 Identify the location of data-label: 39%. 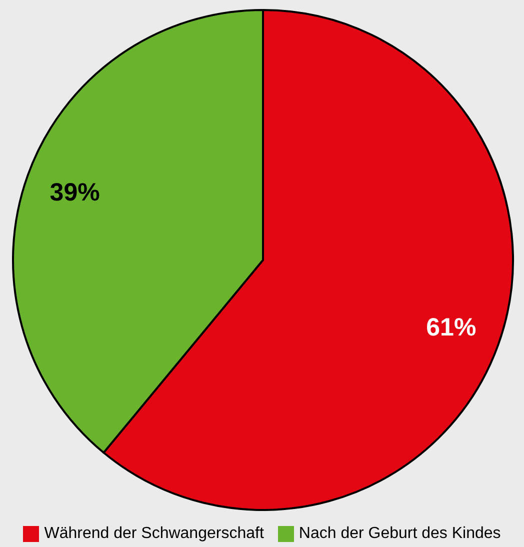
(75, 192).